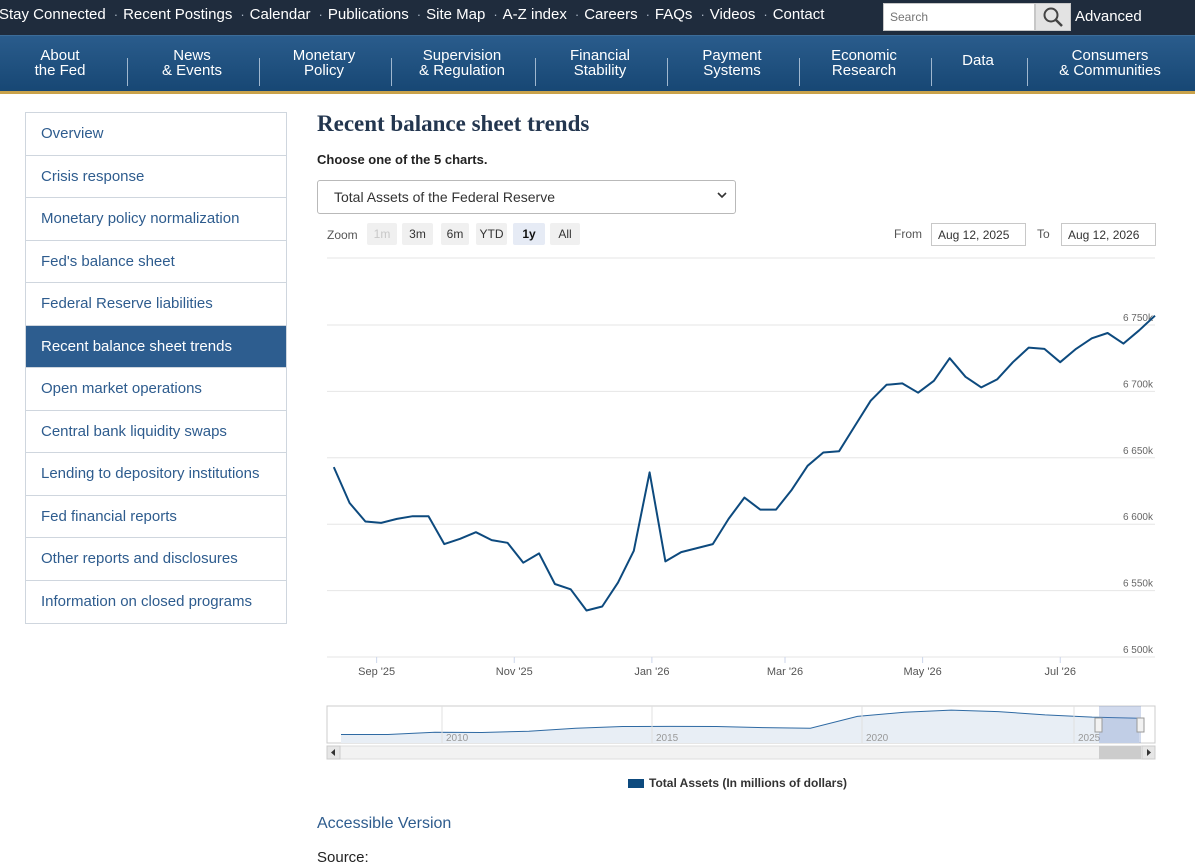 The height and width of the screenshot is (866, 1195). I want to click on zoom-1y-button: 1y, so click(529, 234).